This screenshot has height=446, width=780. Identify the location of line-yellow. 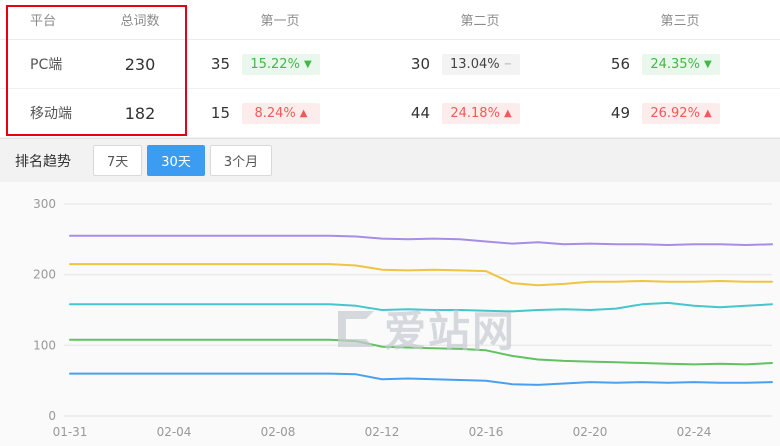
(421, 275).